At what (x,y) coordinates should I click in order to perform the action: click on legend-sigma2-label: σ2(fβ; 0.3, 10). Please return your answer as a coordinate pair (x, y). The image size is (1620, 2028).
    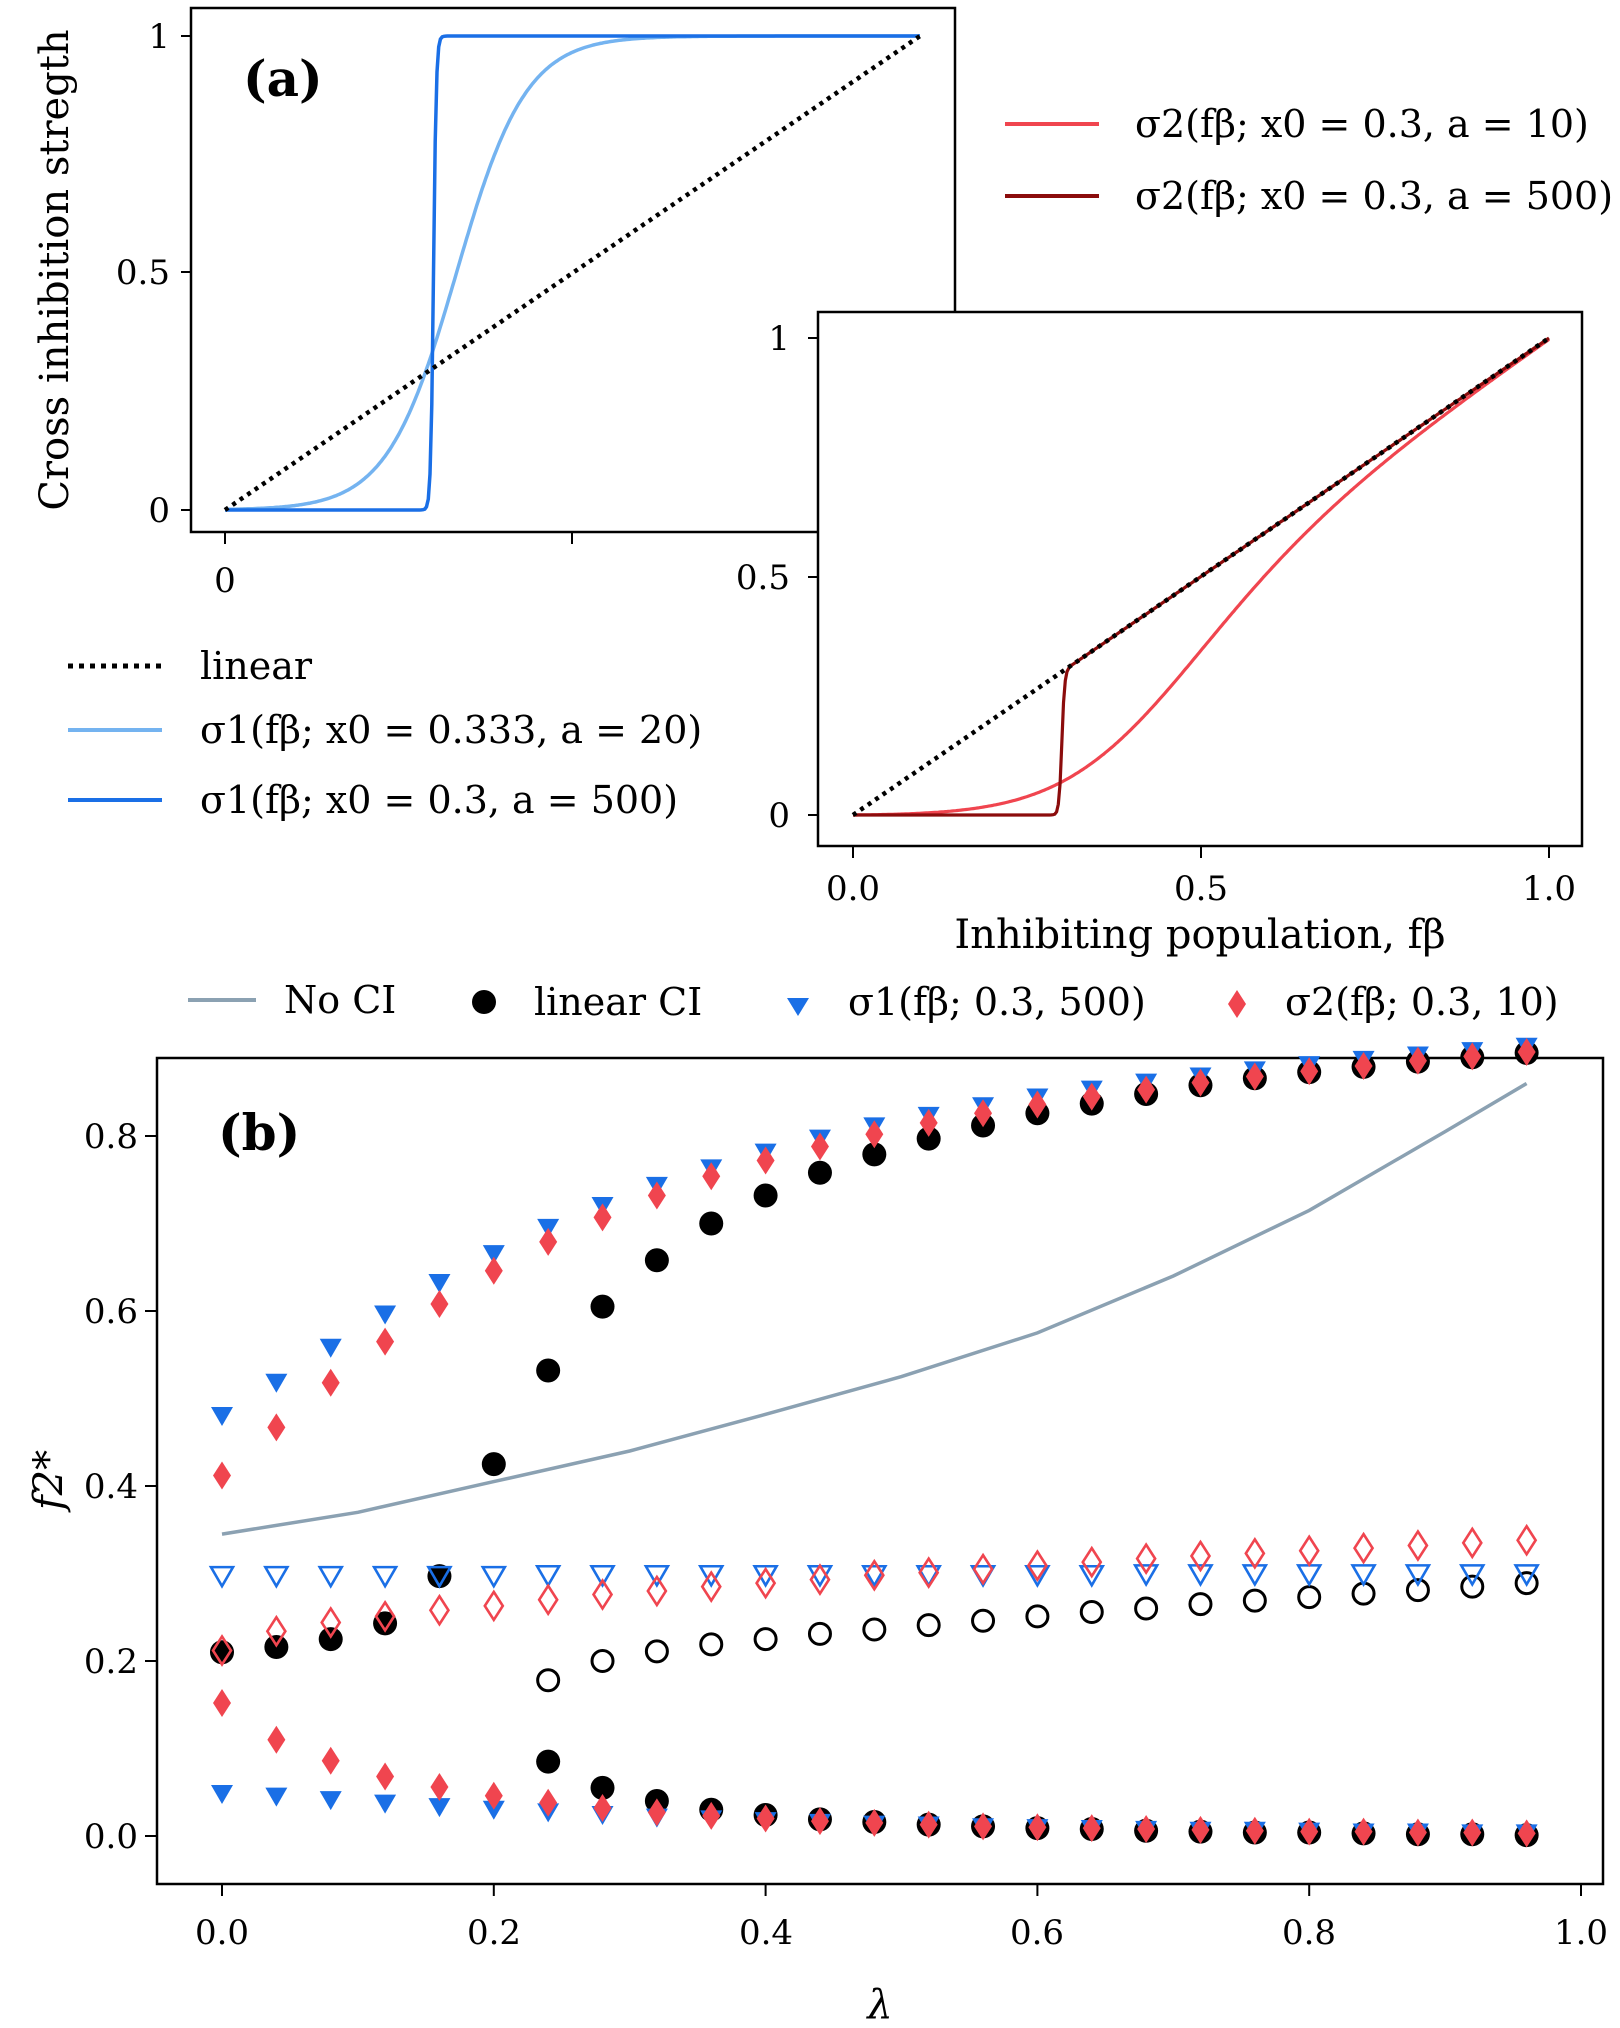
    Looking at the image, I should click on (1422, 1002).